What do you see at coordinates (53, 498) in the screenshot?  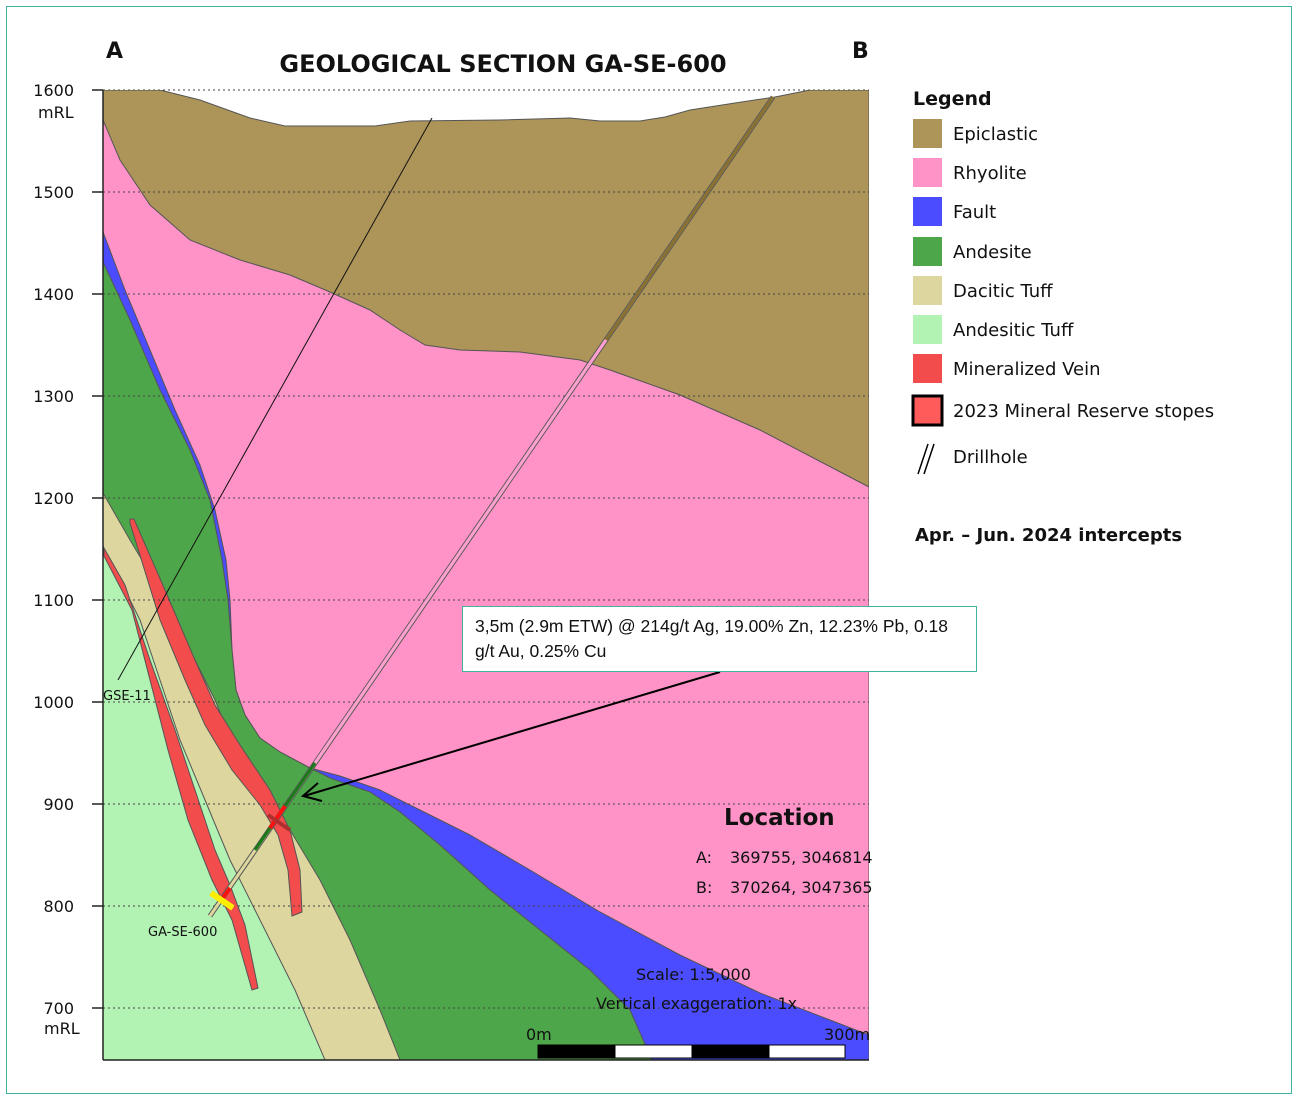 I see `y-tick-label: 1200` at bounding box center [53, 498].